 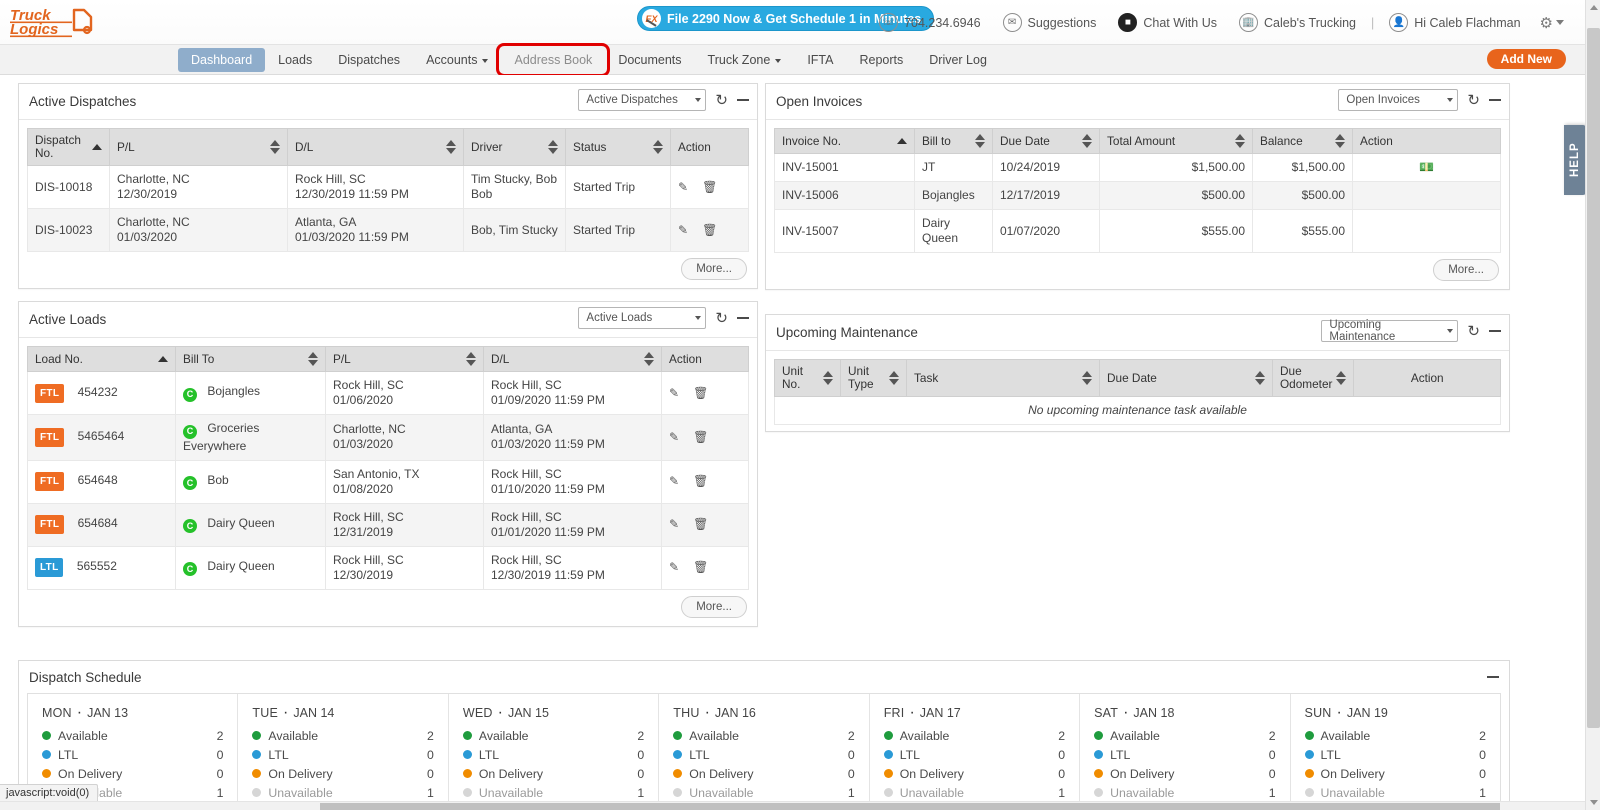 I want to click on add-new-button: Add New, so click(x=1526, y=59).